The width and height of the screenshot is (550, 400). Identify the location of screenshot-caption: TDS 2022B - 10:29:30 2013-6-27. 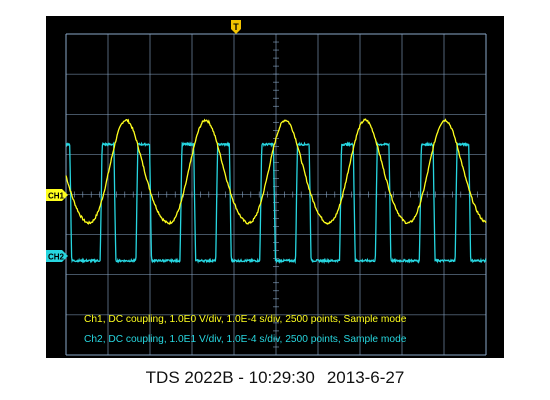
(275, 378).